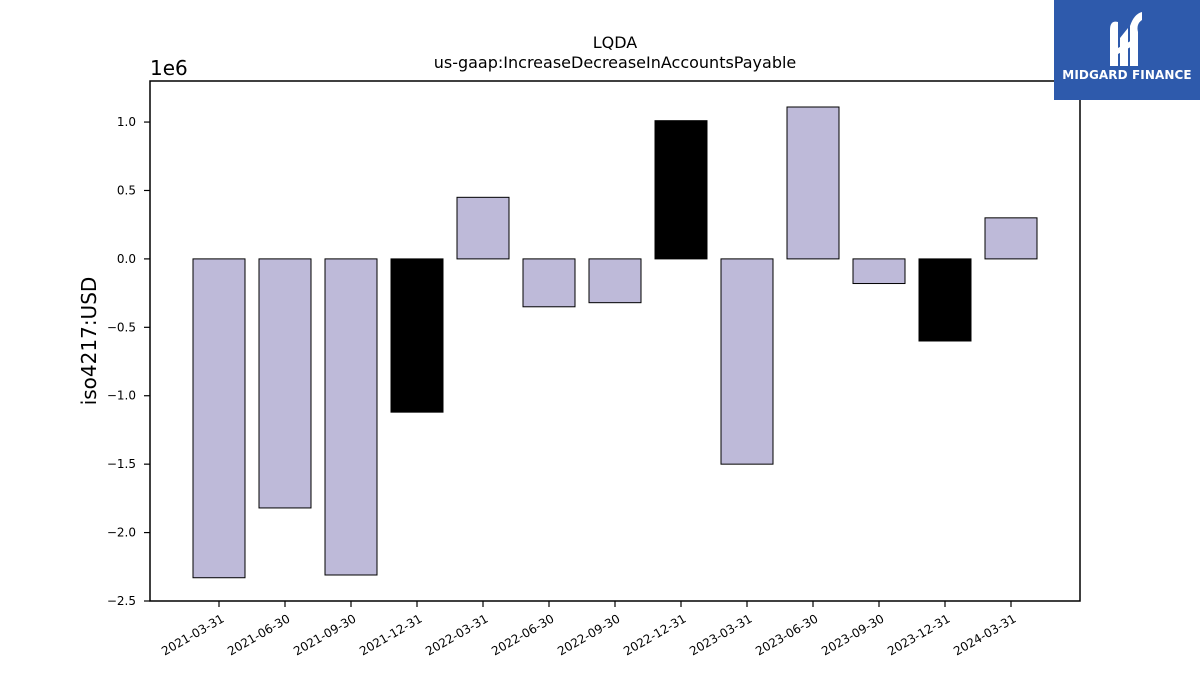 Image resolution: width=1200 pixels, height=675 pixels. I want to click on y-tick-label: −2.0, so click(121, 533).